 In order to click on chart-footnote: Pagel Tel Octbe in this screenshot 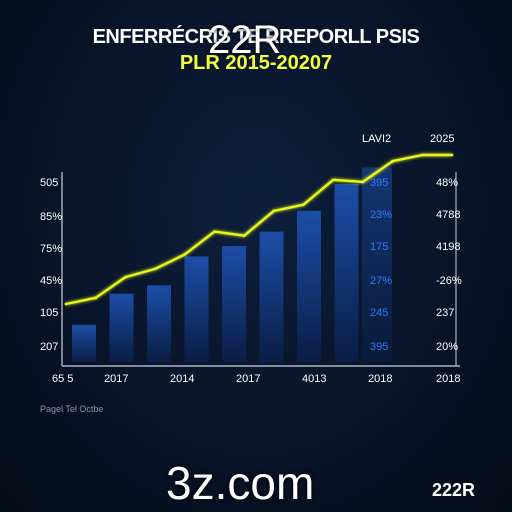, I will do `click(72, 409)`.